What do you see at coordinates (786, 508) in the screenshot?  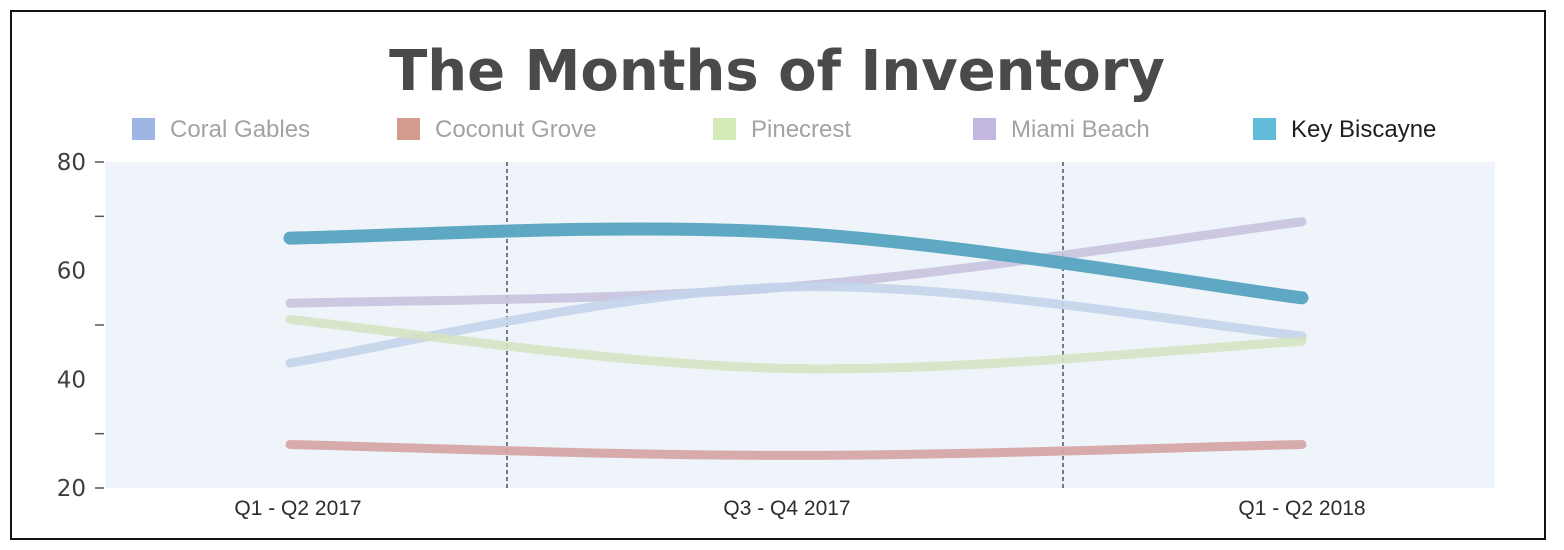 I see `x-tick-label: Q3 - Q4 2017` at bounding box center [786, 508].